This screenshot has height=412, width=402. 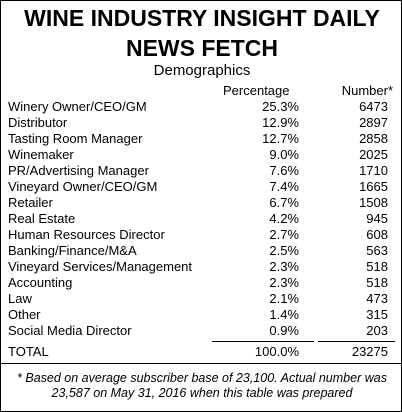 I want to click on row-label: Tasting Room Manager, so click(x=75, y=138).